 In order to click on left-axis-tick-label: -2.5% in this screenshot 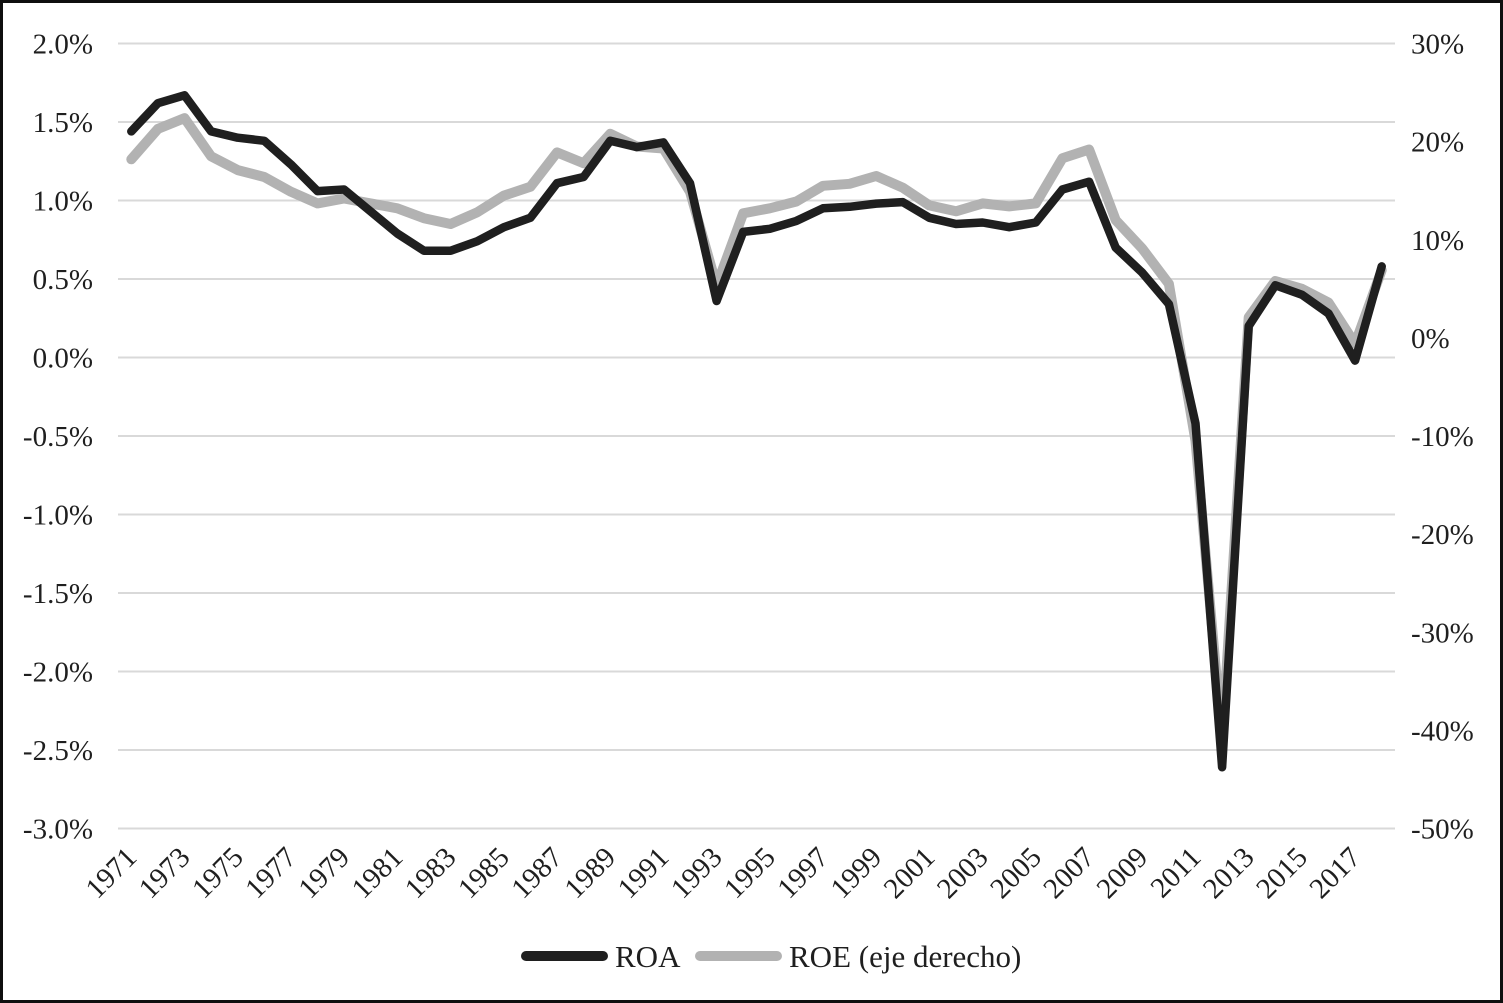, I will do `click(58, 751)`.